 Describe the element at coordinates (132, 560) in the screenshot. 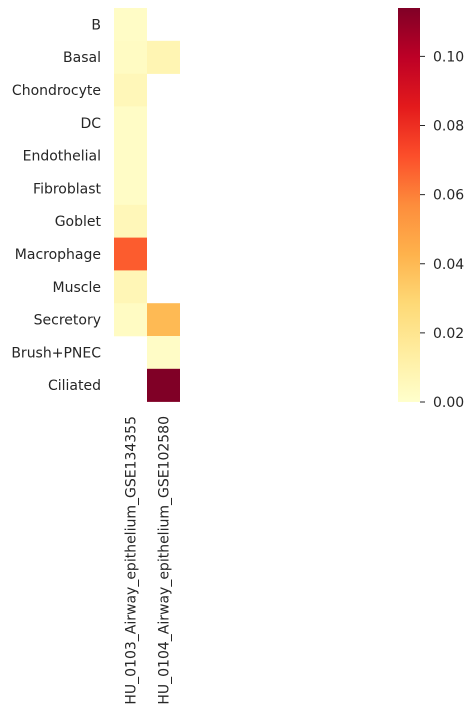

I see `column-label: HU_0103_Airway_epithelium_GSE134355` at that location.